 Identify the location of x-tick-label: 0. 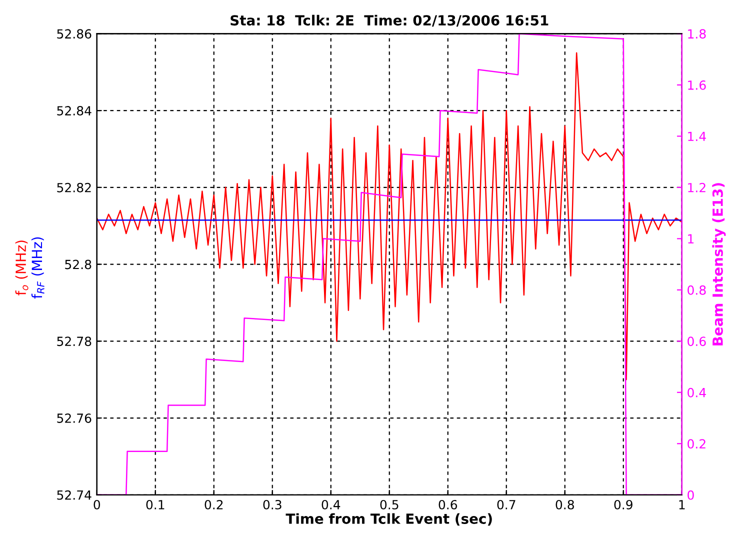
(97, 505).